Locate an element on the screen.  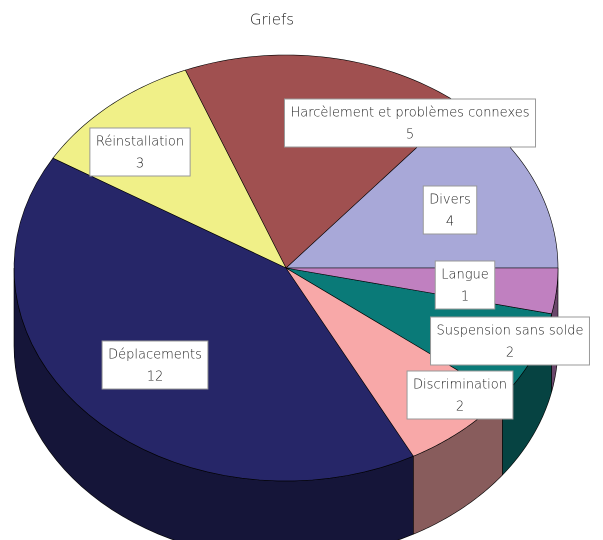
data-label: Réinstallation 3 is located at coordinates (140, 152).